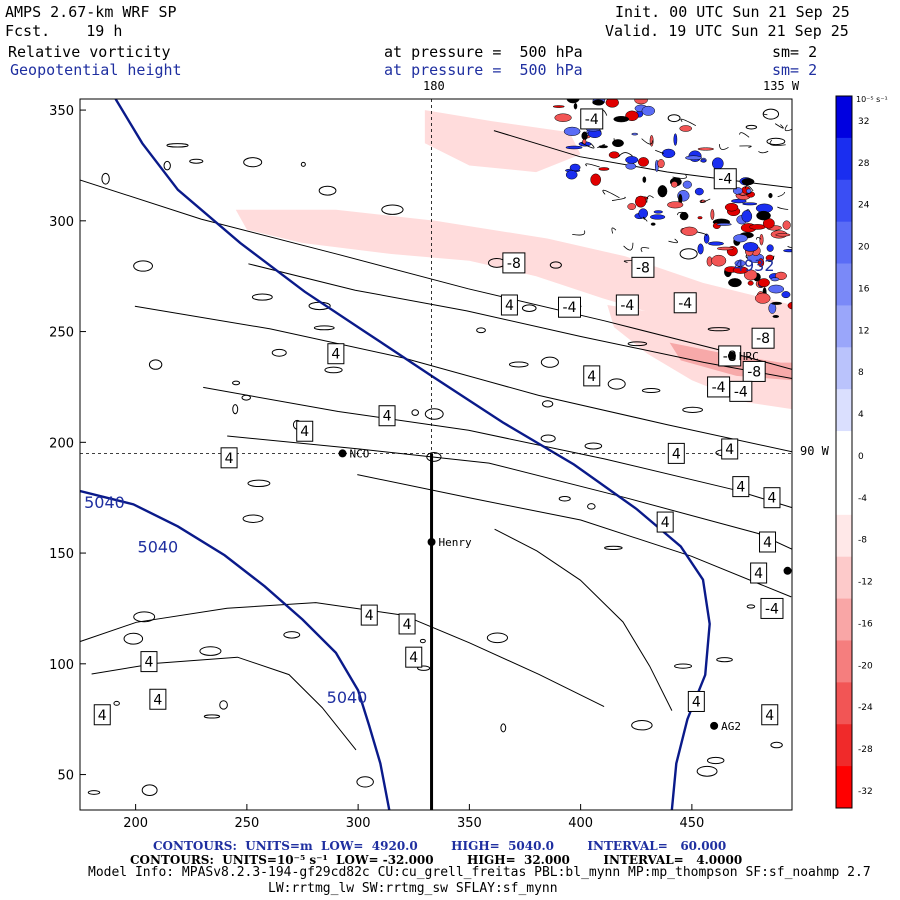 The width and height of the screenshot is (900, 900). What do you see at coordinates (731, 726) in the screenshot?
I see `station-label: AG2` at bounding box center [731, 726].